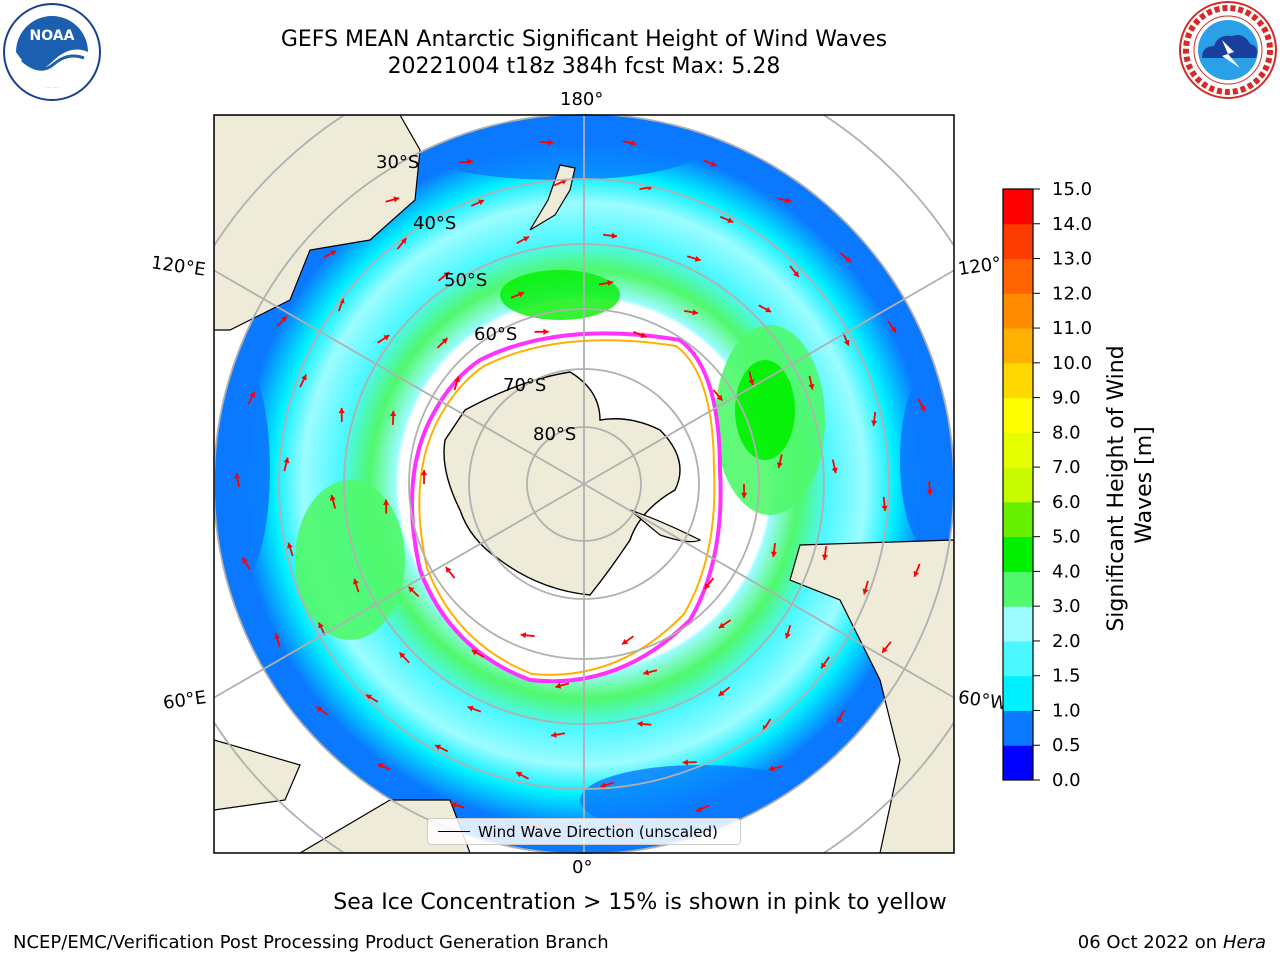 The height and width of the screenshot is (960, 1280). What do you see at coordinates (398, 162) in the screenshot?
I see `parallel-label-30s: 30°S` at bounding box center [398, 162].